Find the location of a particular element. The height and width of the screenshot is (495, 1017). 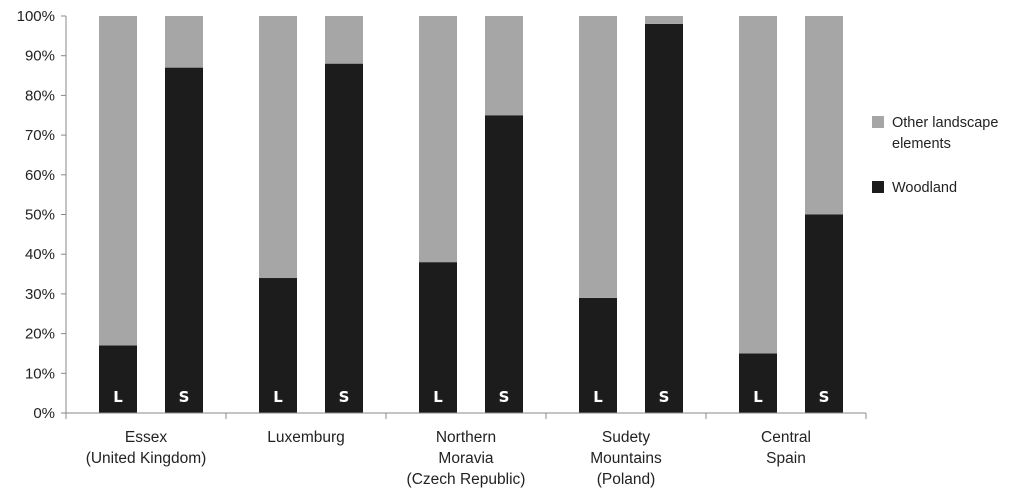

bar-label-9: S is located at coordinates (824, 397).